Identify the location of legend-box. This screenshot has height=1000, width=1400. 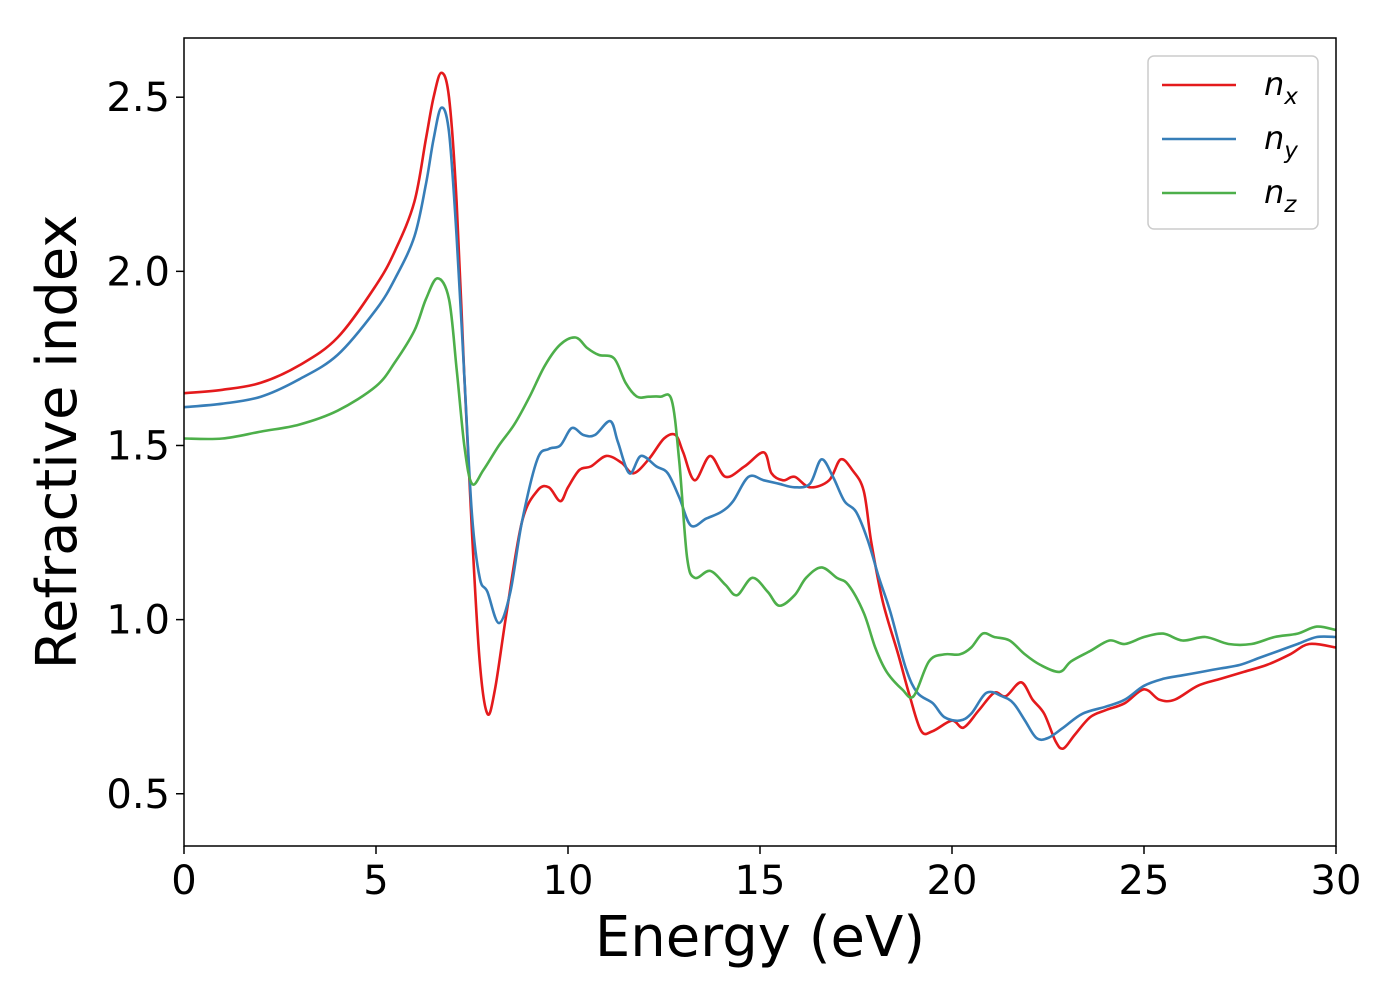
(1233, 142).